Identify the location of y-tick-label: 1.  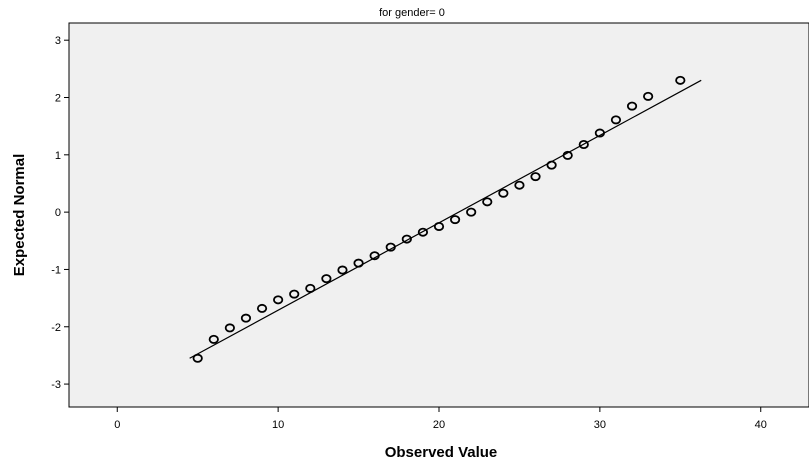
(58, 156).